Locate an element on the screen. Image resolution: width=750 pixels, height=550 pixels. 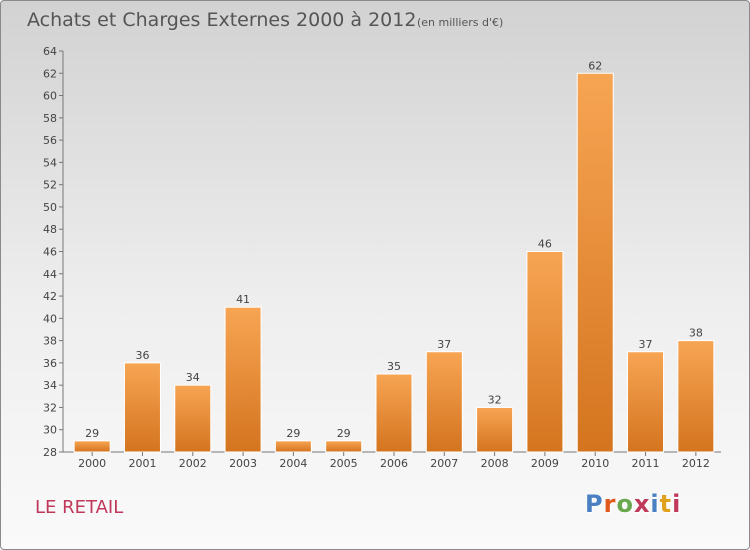
x-tick-label-2008: 2008 is located at coordinates (495, 463).